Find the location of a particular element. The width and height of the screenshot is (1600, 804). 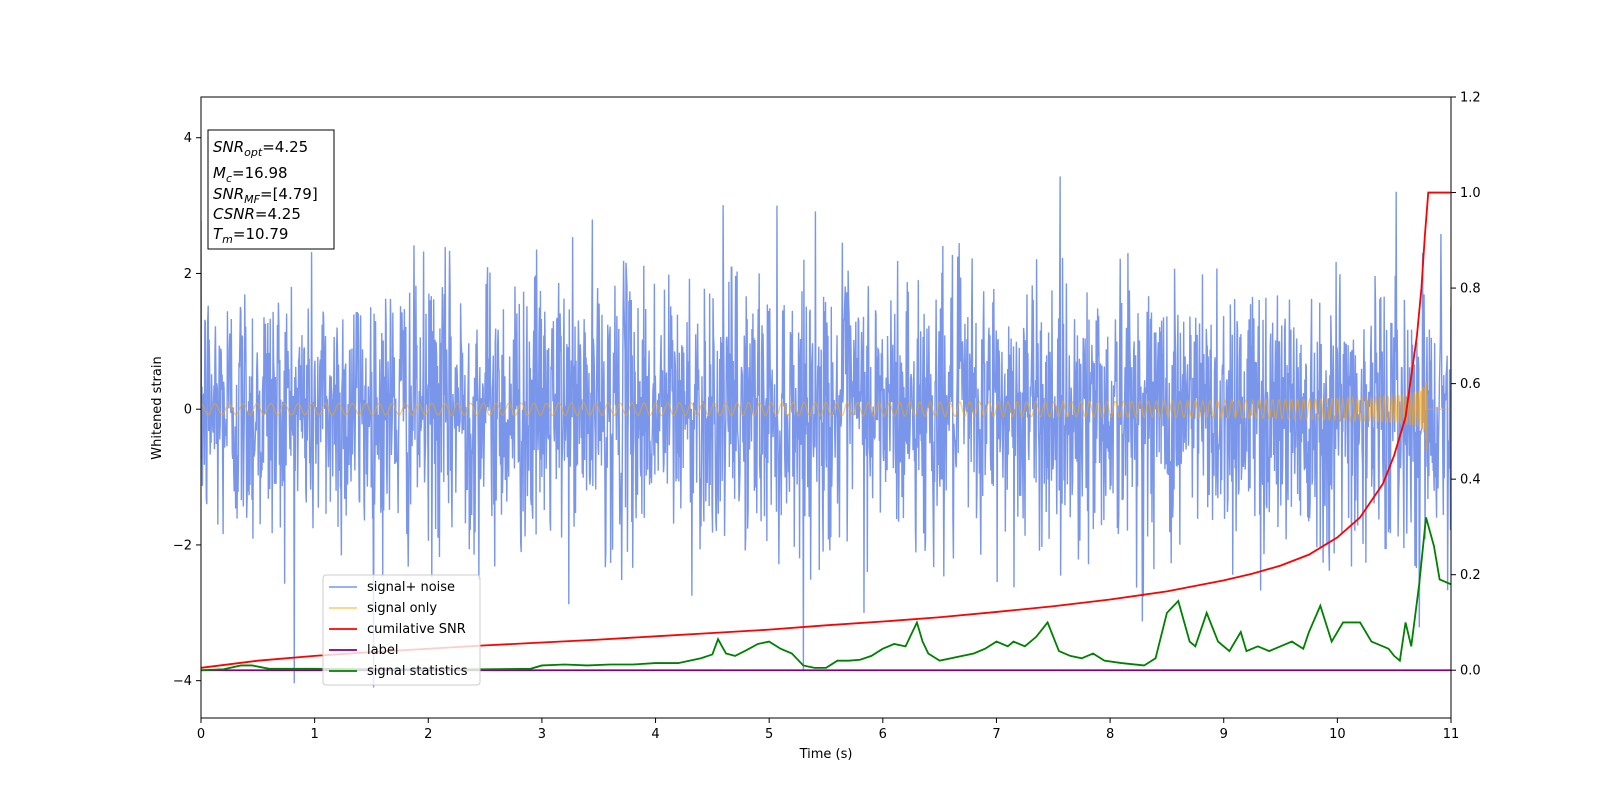

legend-item: cumilative SNR is located at coordinates (397, 629).